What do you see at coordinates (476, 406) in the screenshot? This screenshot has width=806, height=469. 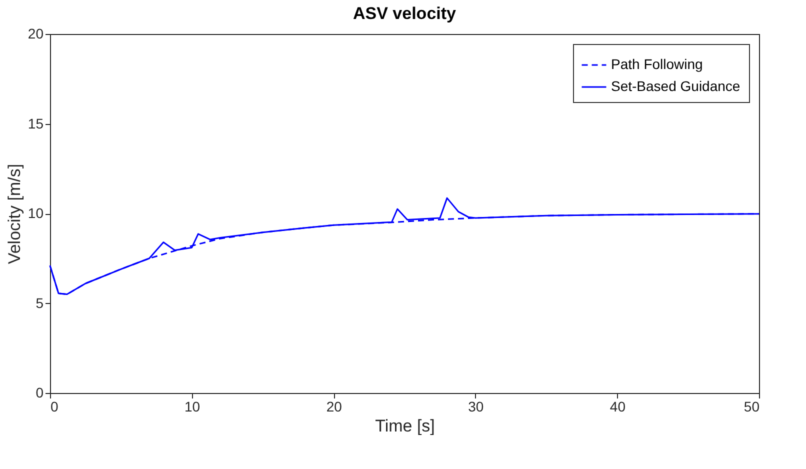 I see `x-tick-label: 30` at bounding box center [476, 406].